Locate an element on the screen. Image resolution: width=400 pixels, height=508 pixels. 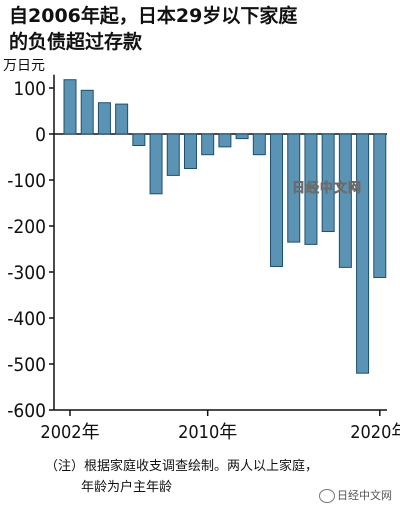
y-axis-unit: 万日元 is located at coordinates (24, 66).